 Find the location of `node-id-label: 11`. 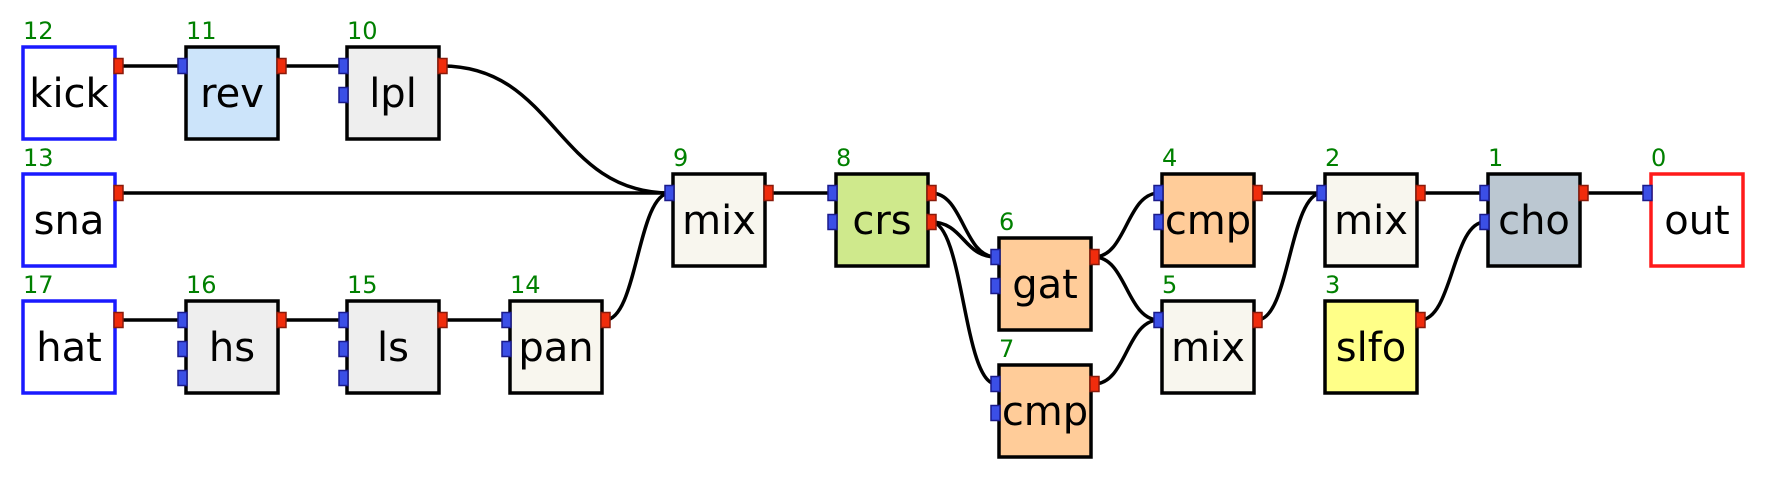

node-id-label: 11 is located at coordinates (201, 31).